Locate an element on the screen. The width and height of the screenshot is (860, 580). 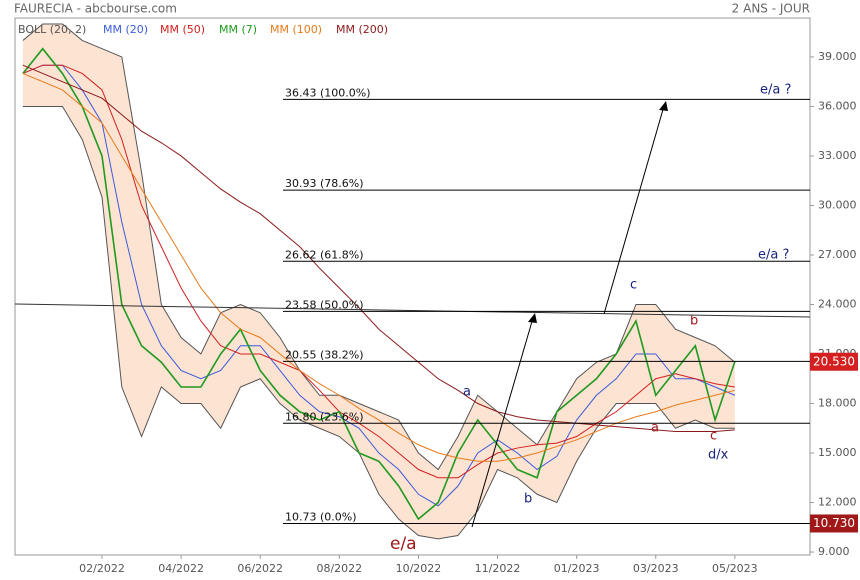
y-tick-label: 30.000 is located at coordinates (837, 204).